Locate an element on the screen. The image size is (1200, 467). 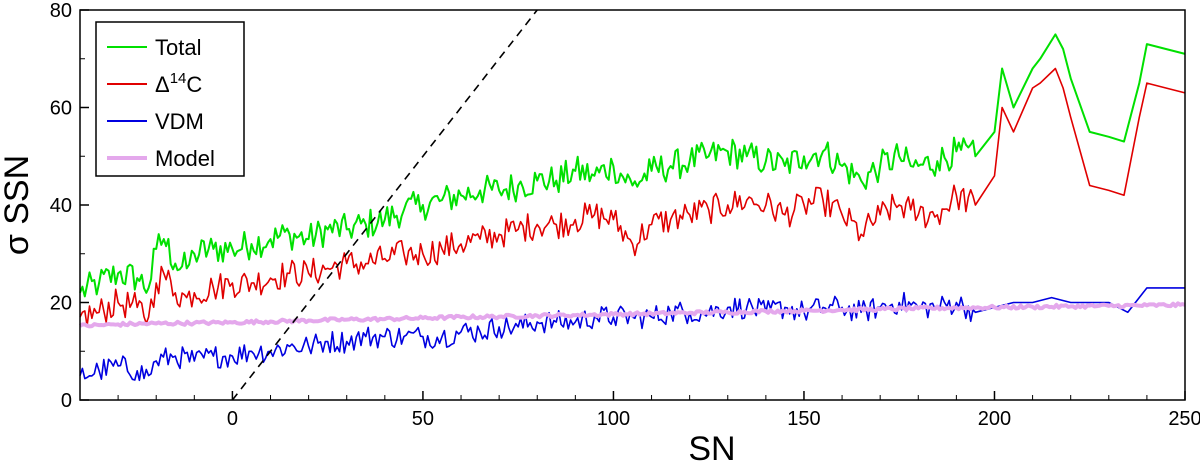
y-tick-label: 0 is located at coordinates (66, 401).